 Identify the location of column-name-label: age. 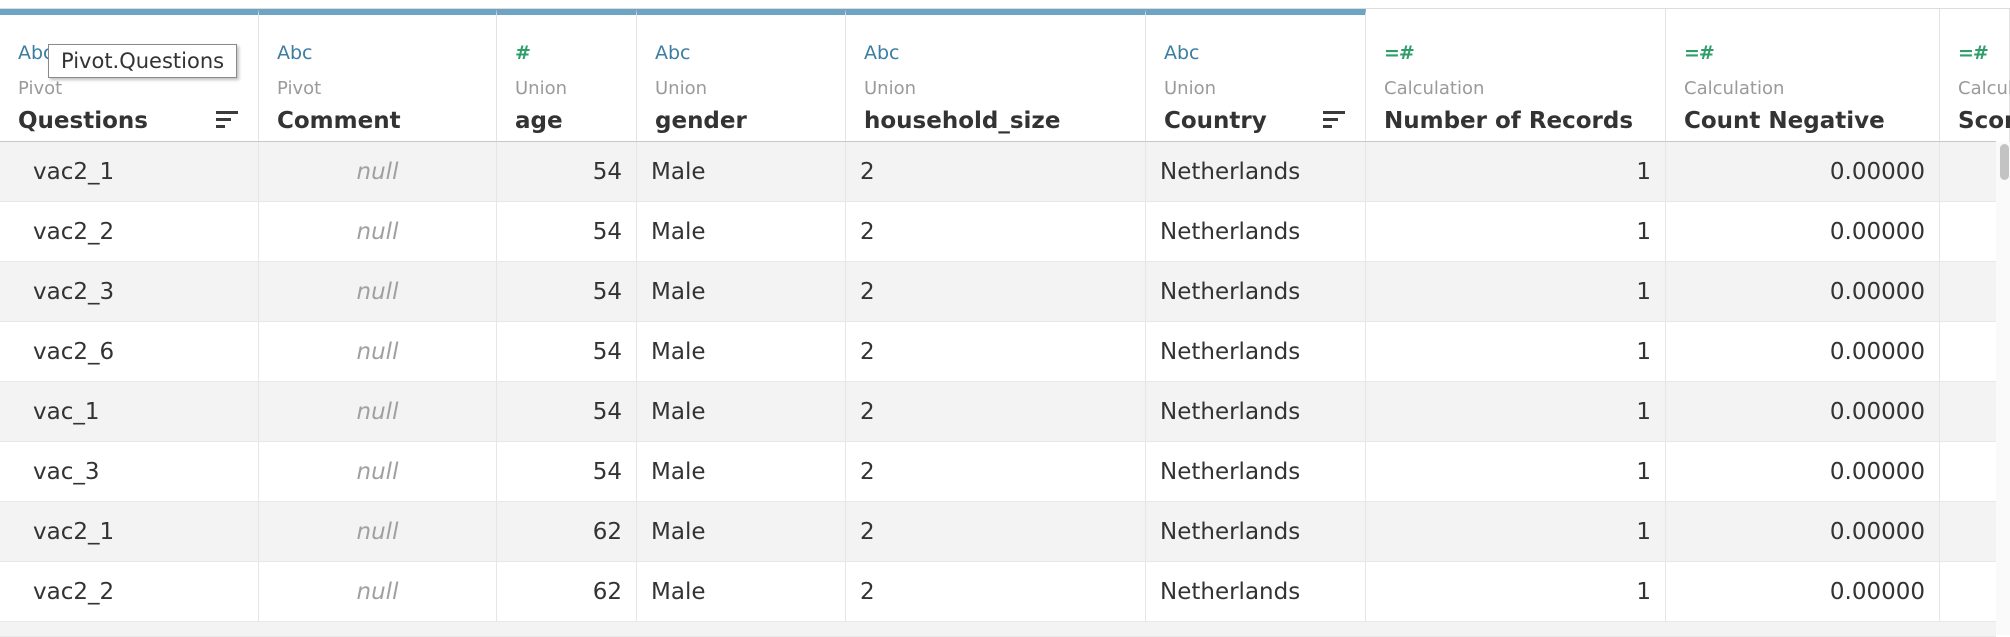
(539, 121).